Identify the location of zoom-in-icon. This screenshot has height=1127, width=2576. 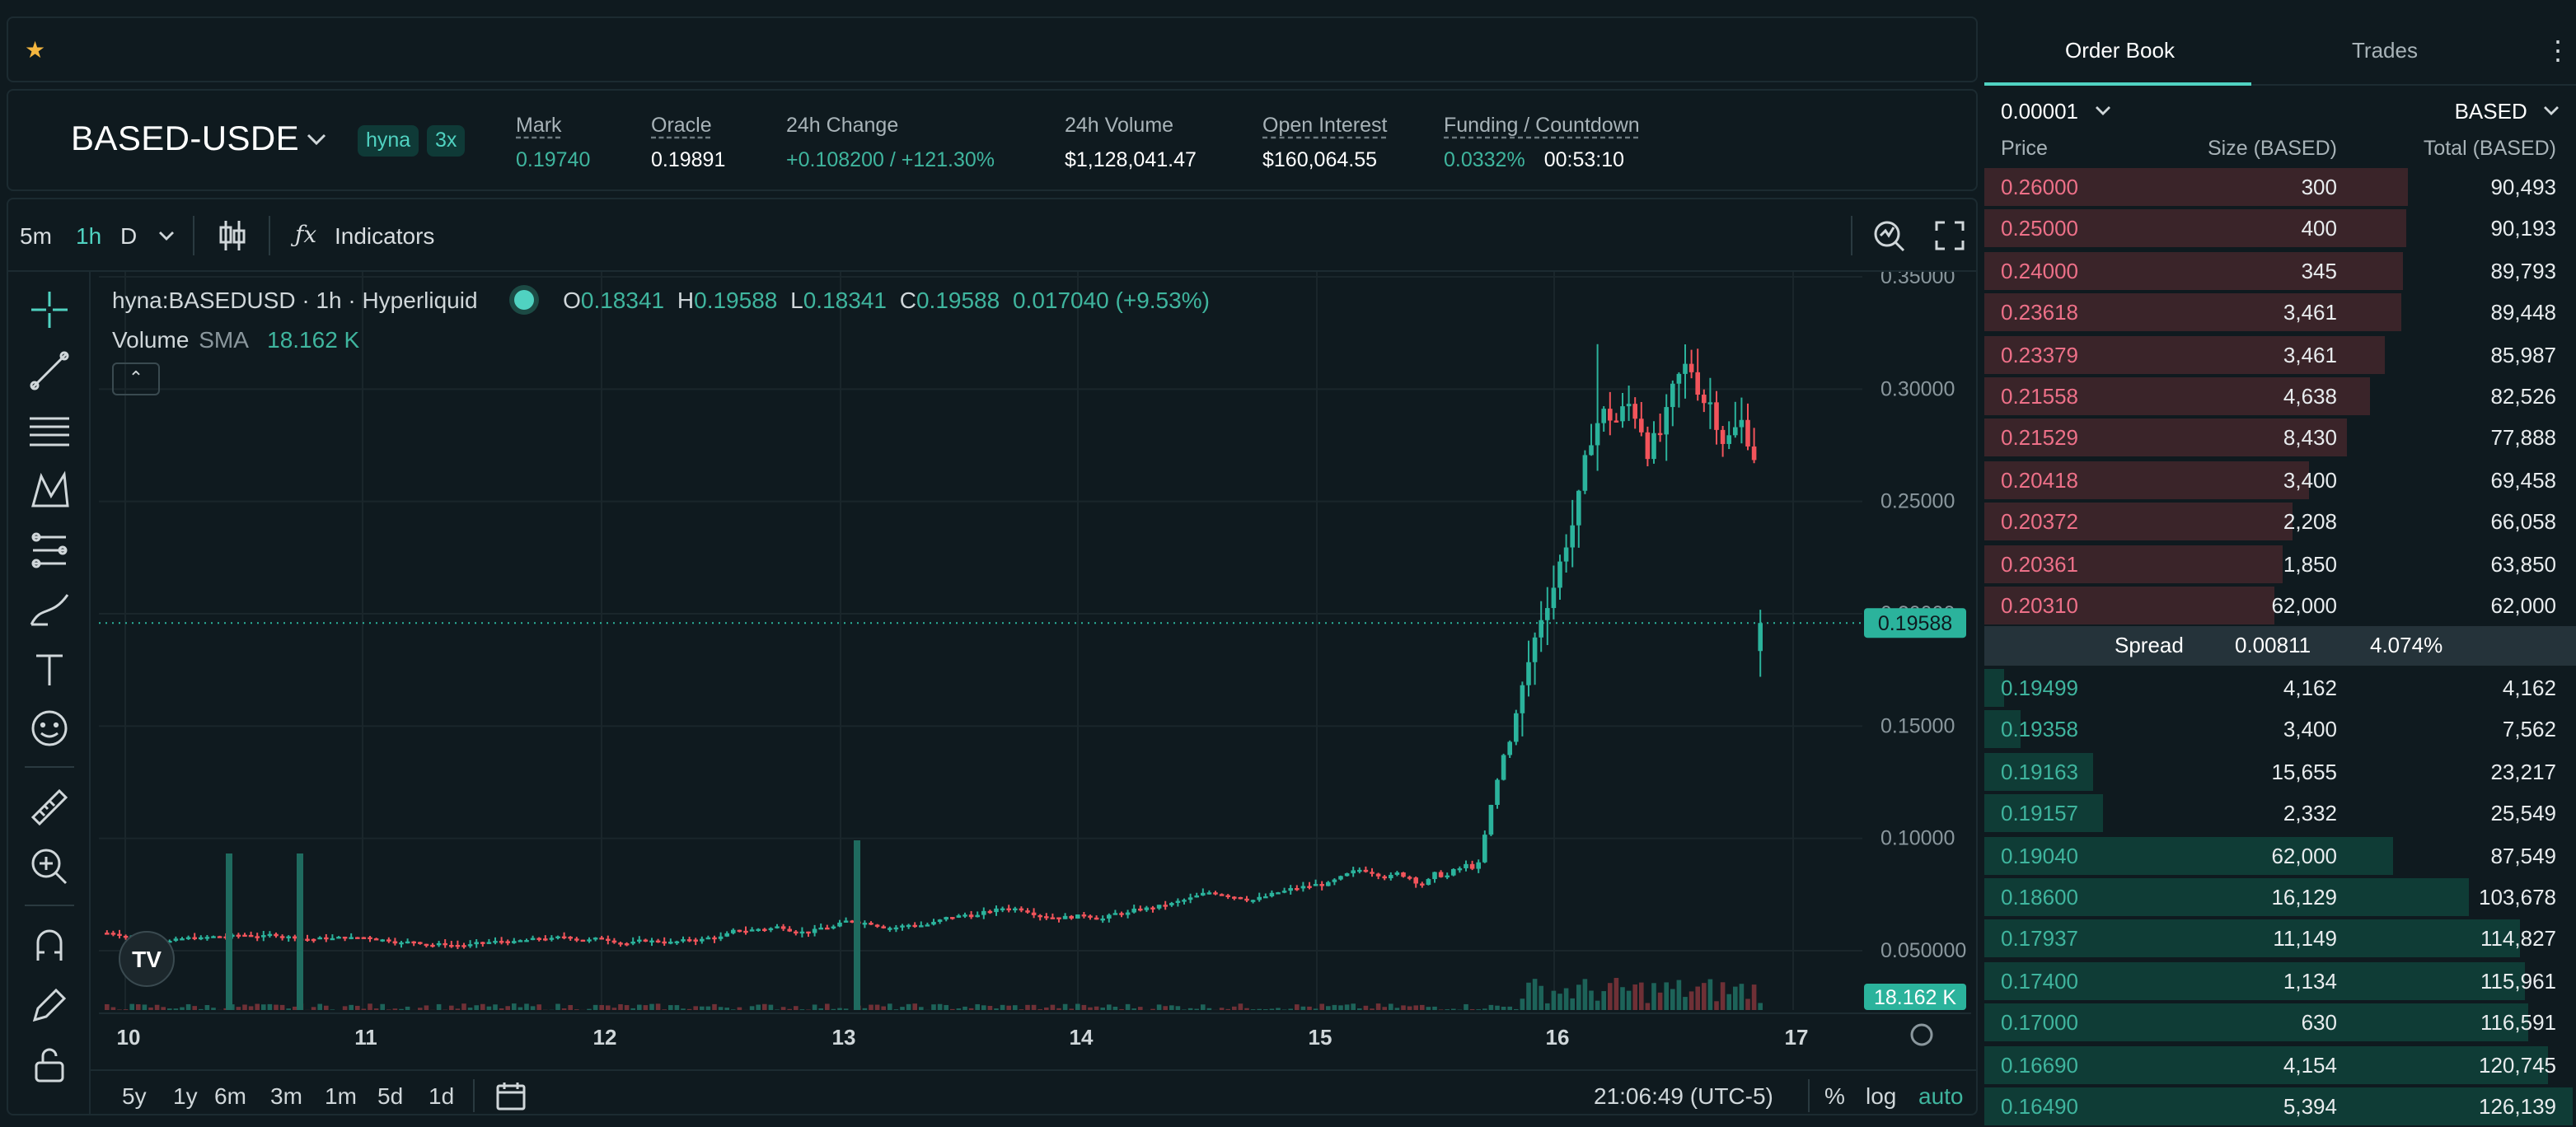
(49, 867).